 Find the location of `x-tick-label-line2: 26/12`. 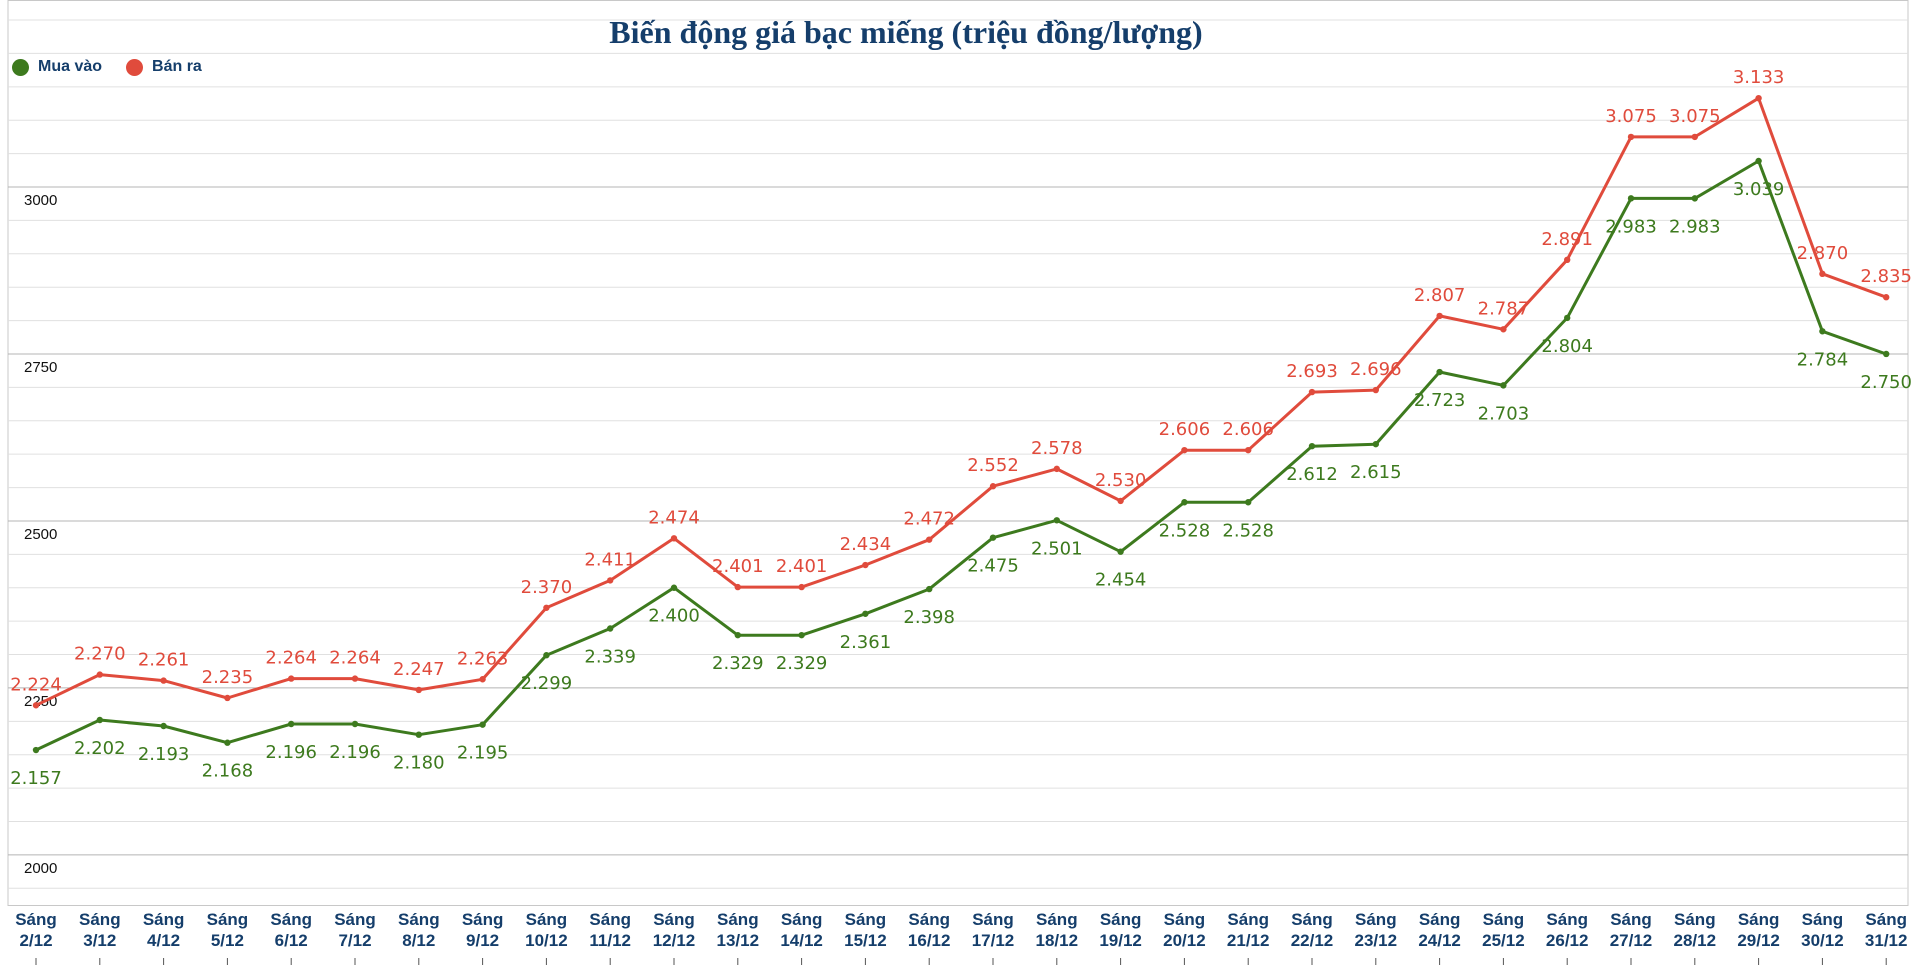

x-tick-label-line2: 26/12 is located at coordinates (1567, 940).